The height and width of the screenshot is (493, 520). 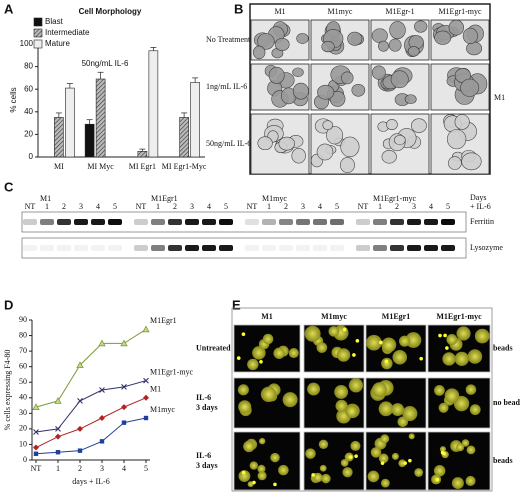 What do you see at coordinates (28, 88) in the screenshot?
I see `y-tick-label: 60` at bounding box center [28, 88].